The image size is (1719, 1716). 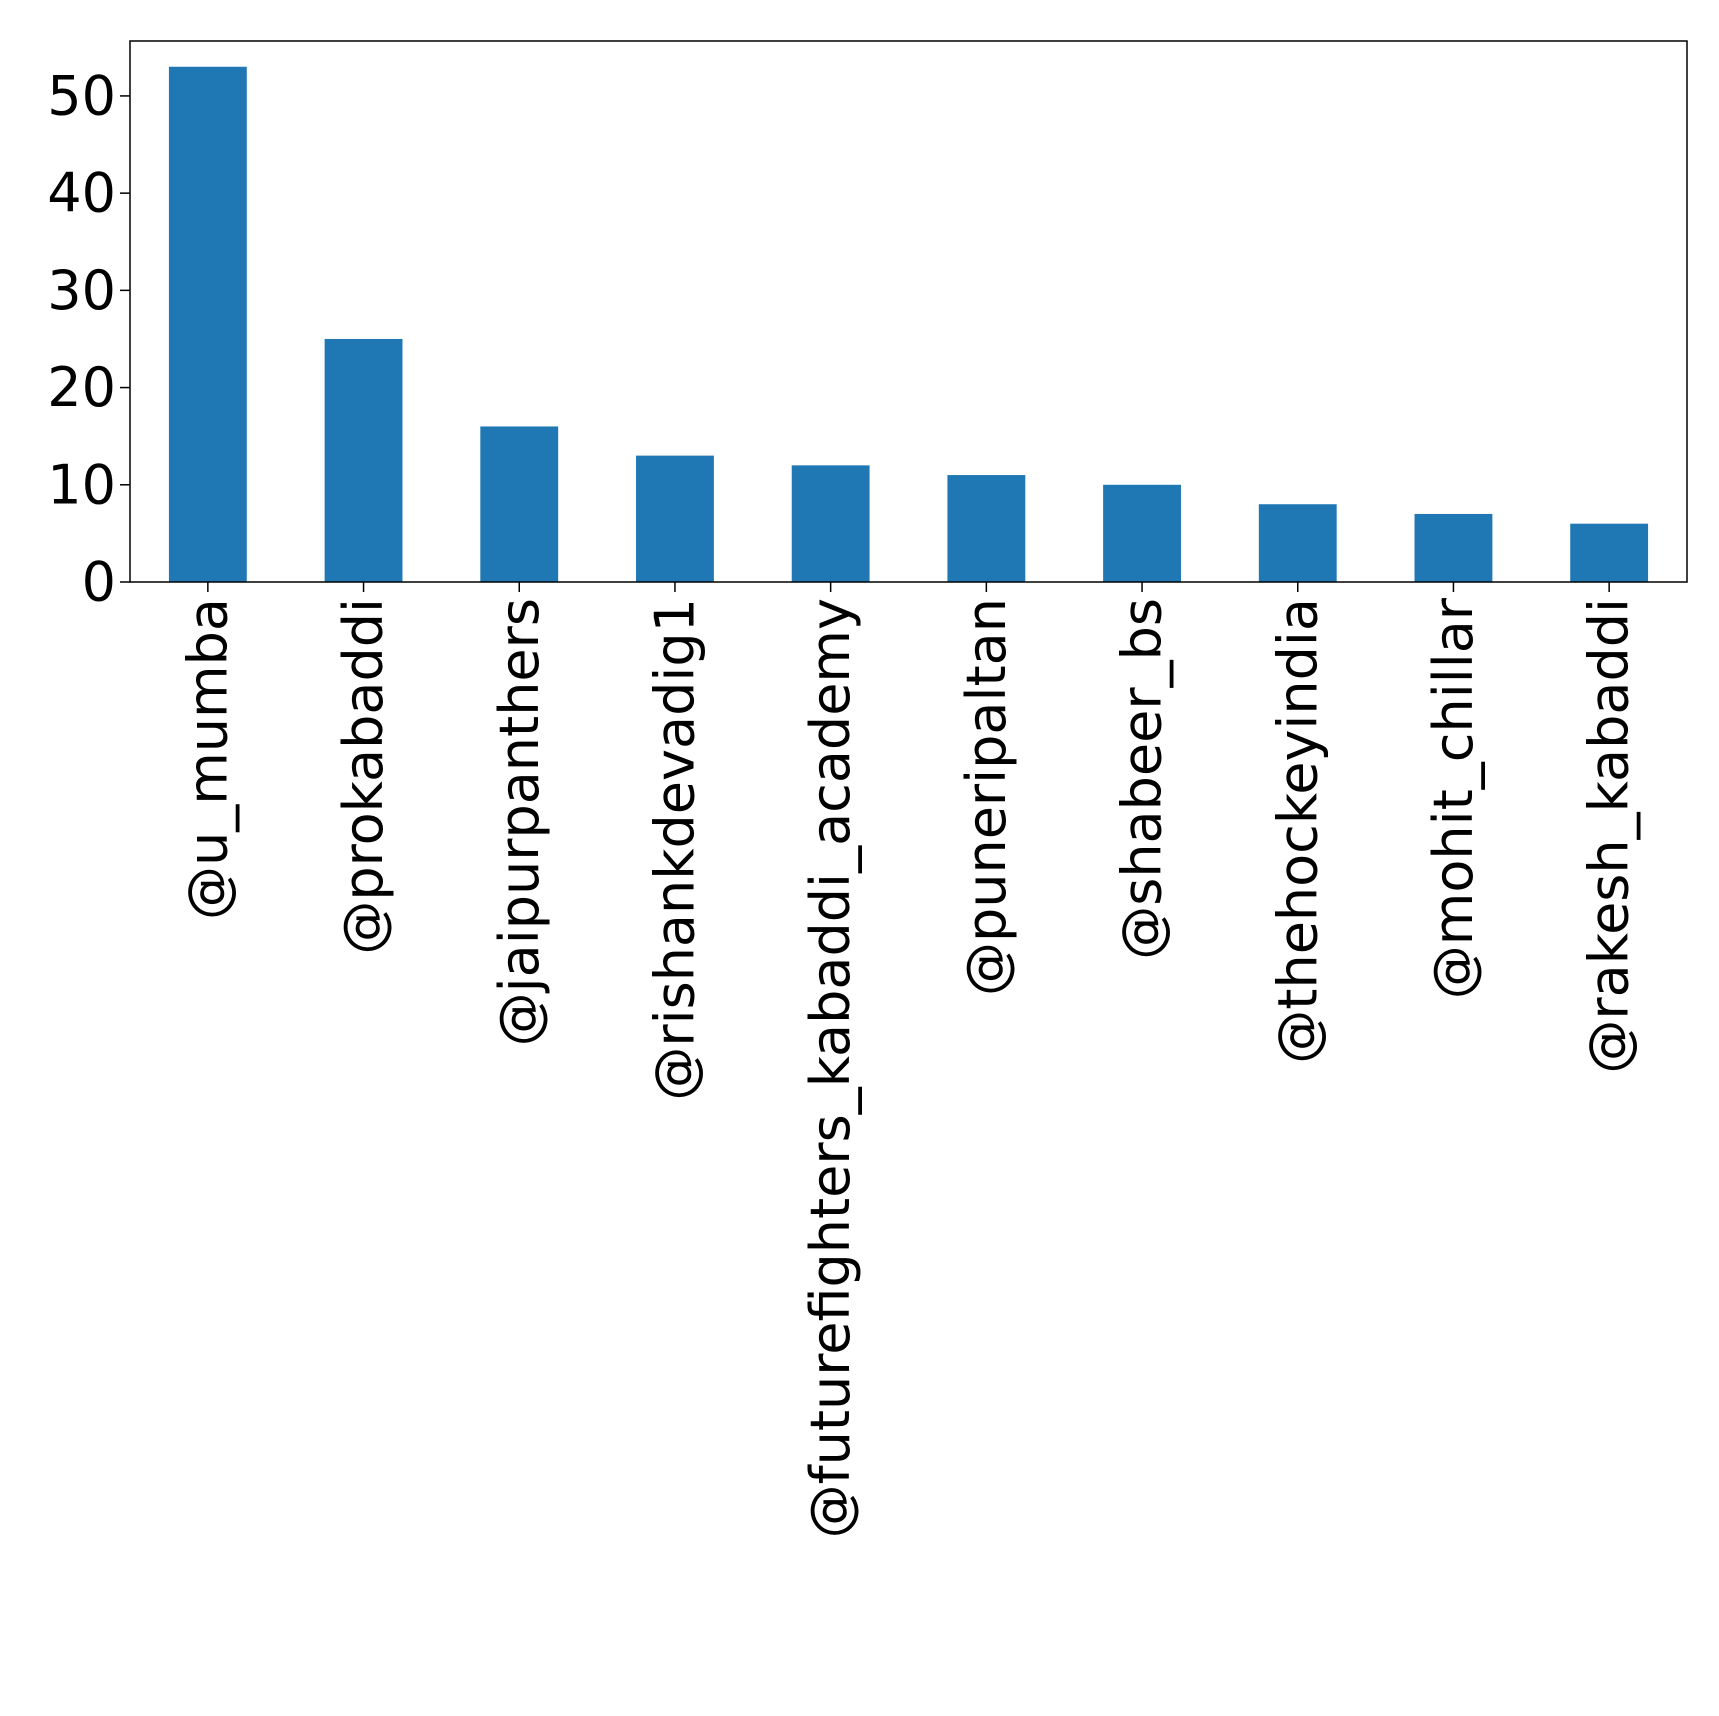 I want to click on x-tick-label: @futurefighters_kabaddi_academy, so click(x=830, y=1068).